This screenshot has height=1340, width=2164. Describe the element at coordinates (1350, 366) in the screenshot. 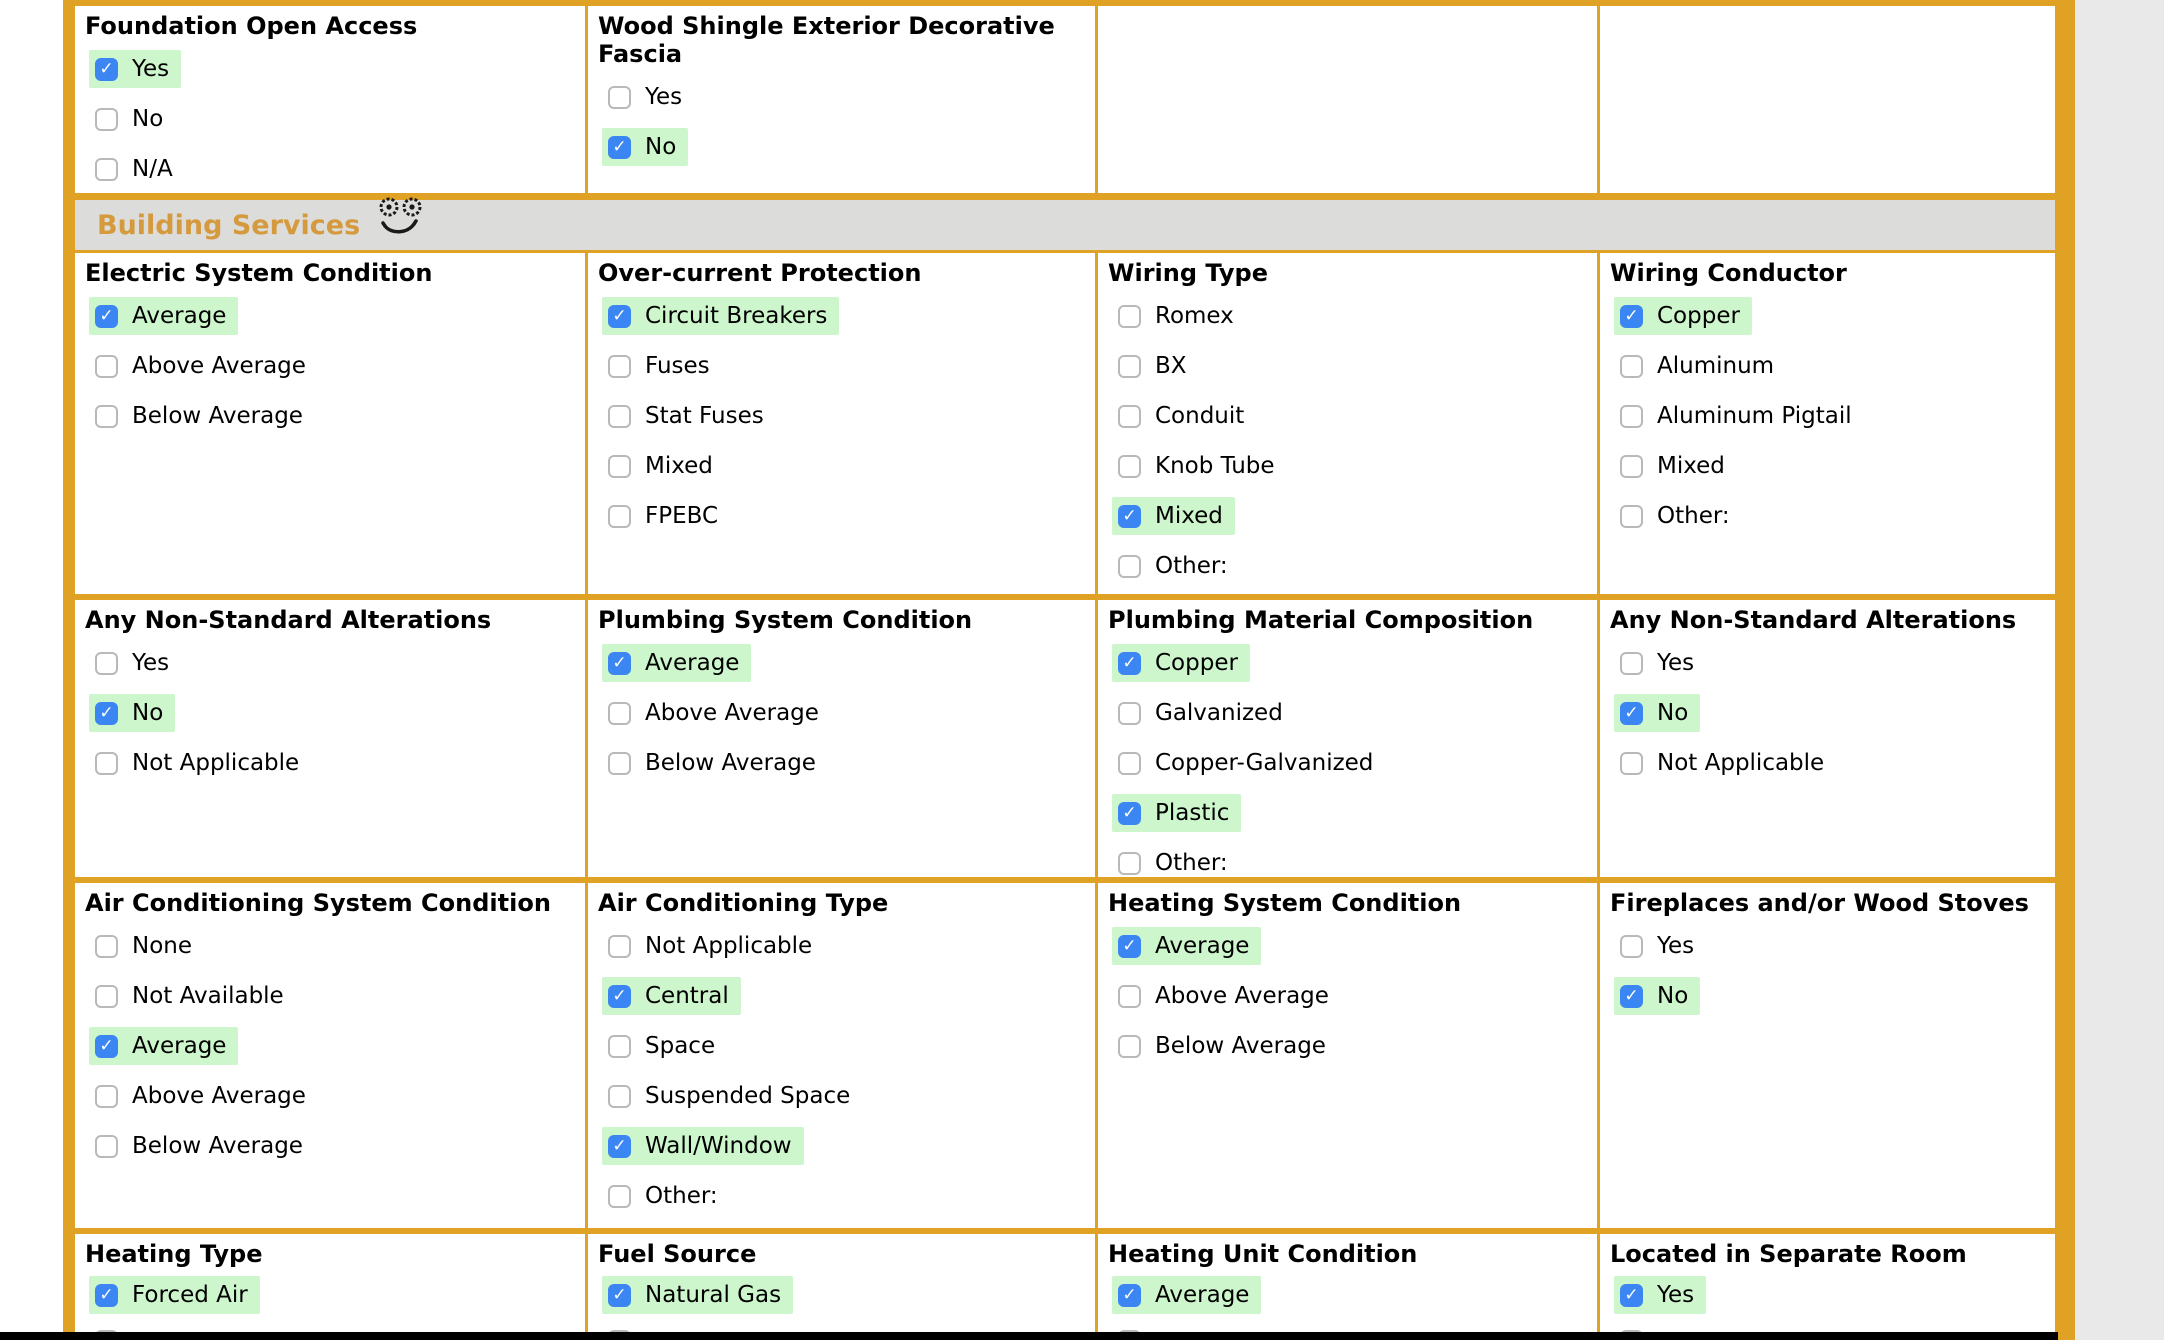

I see `checkbox-option: BX` at that location.